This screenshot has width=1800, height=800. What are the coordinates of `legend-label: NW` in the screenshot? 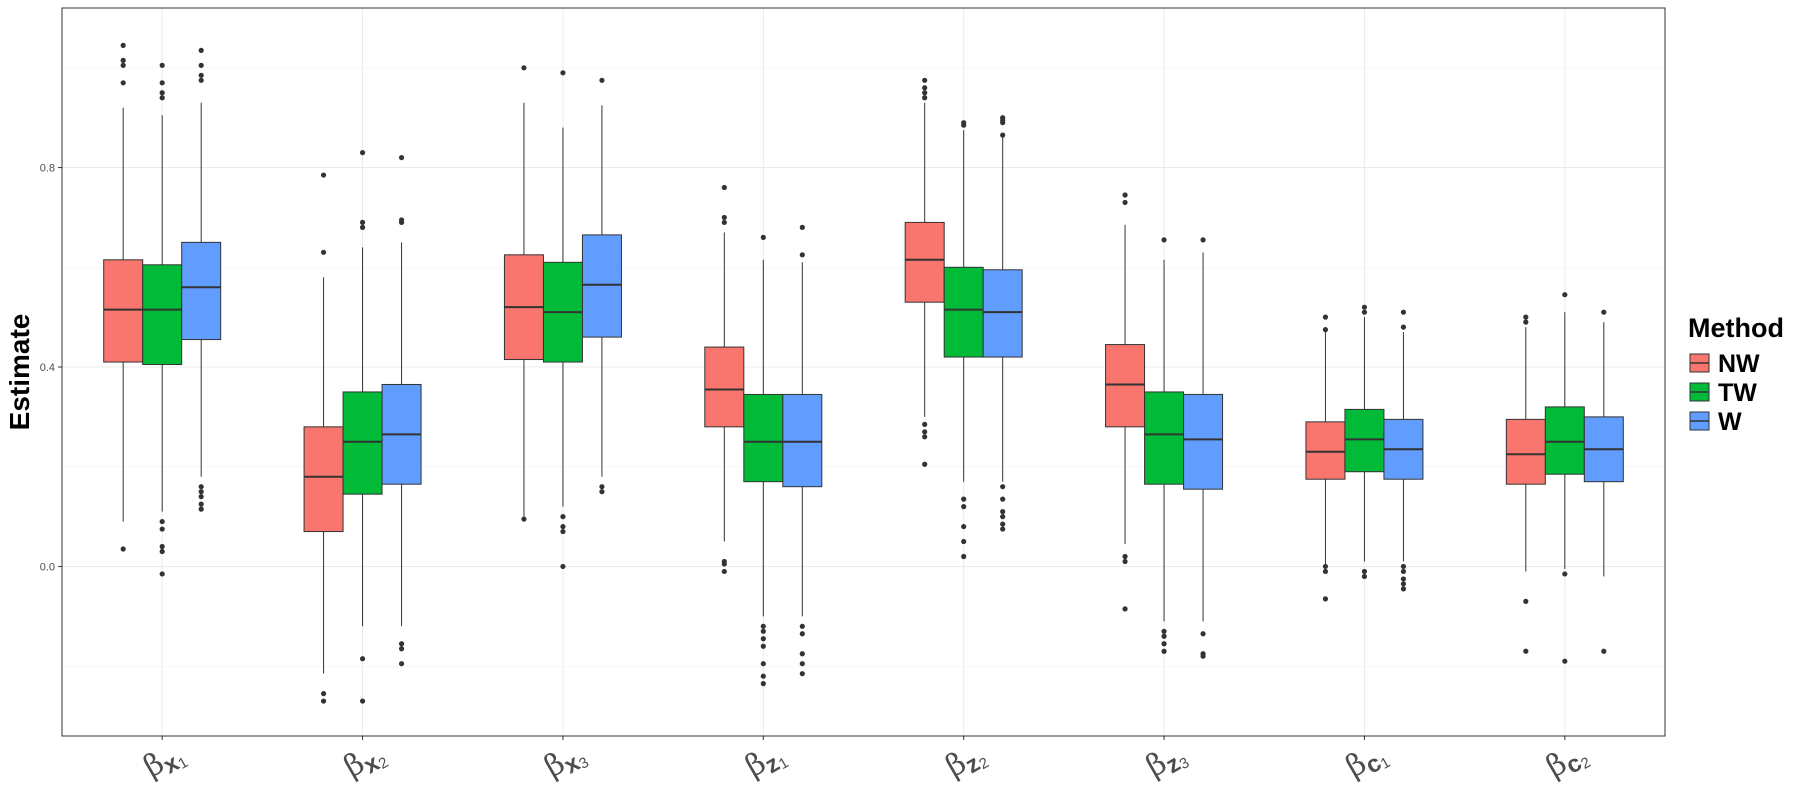 It's located at (1739, 364).